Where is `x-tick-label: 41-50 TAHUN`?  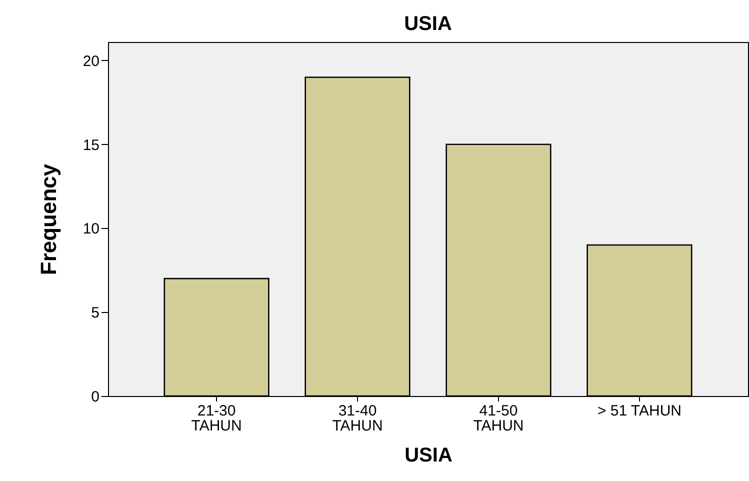
x-tick-label: 41-50 TAHUN is located at coordinates (498, 418).